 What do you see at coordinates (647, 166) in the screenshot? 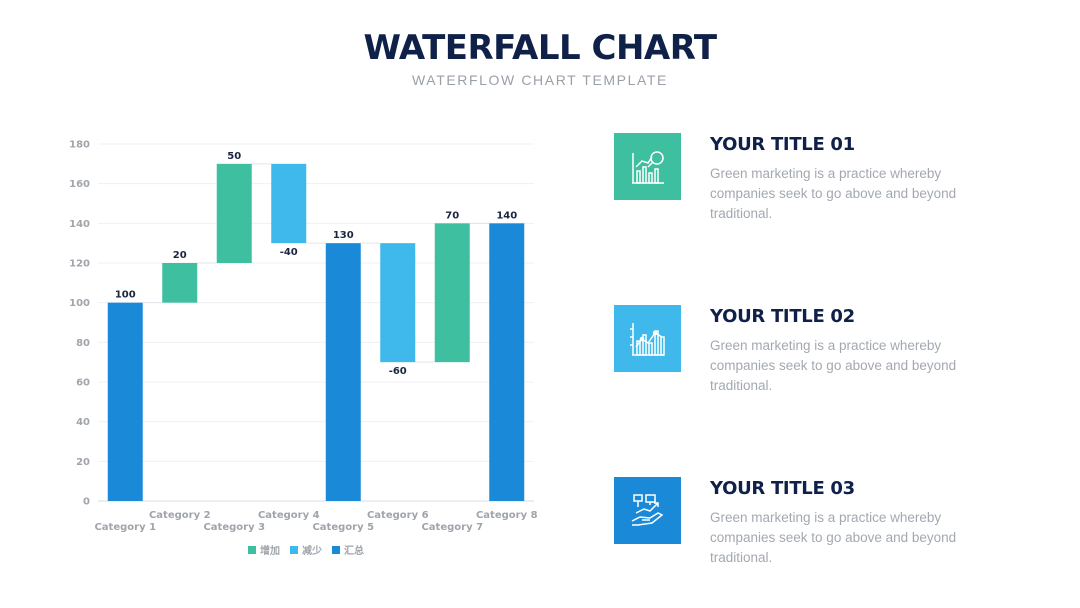
I see `chart-magnifier-icon` at bounding box center [647, 166].